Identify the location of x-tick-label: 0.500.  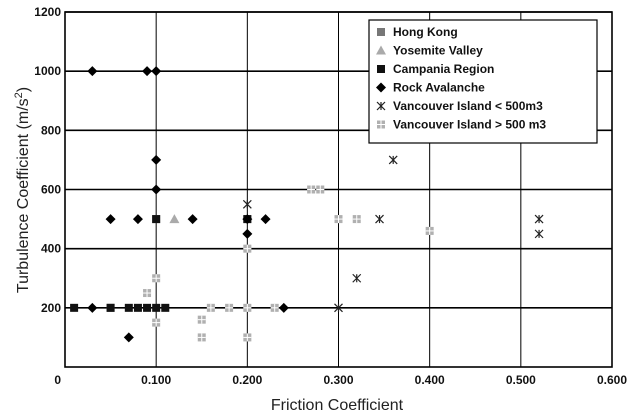
(521, 380).